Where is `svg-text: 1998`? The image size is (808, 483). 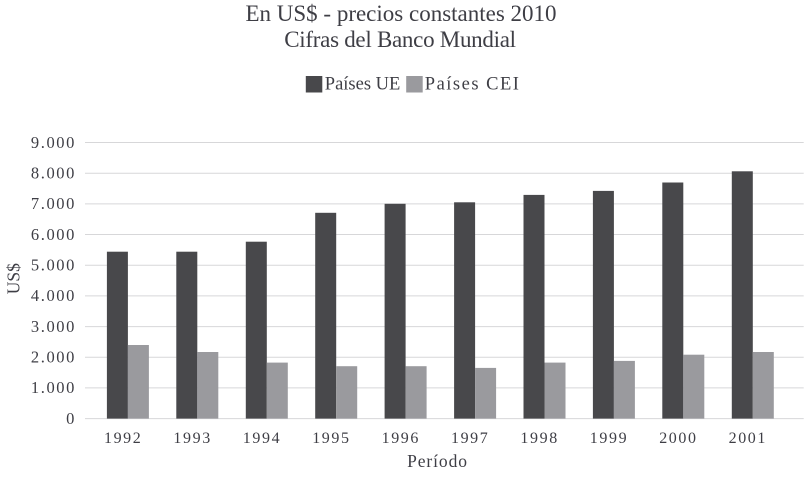 svg-text: 1998 is located at coordinates (539, 438).